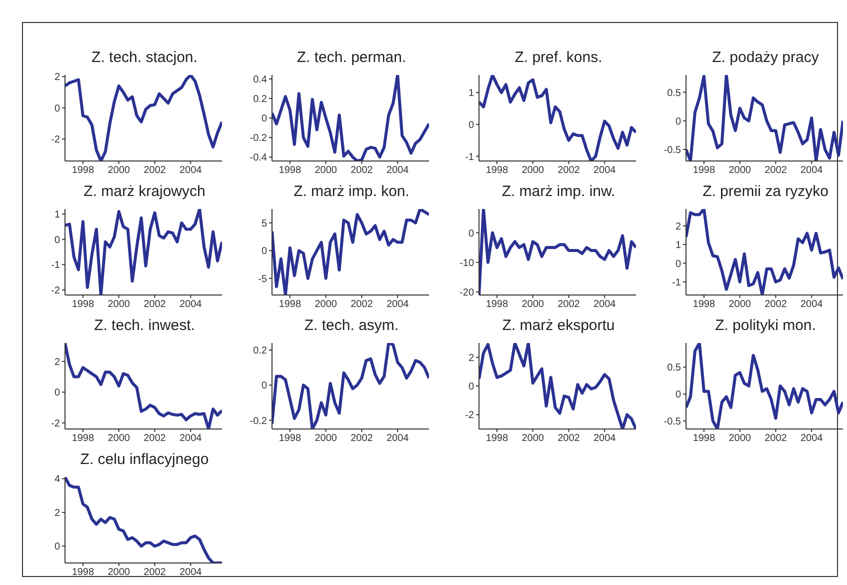  Describe the element at coordinates (57, 480) in the screenshot. I see `y-tick-label: 4` at that location.